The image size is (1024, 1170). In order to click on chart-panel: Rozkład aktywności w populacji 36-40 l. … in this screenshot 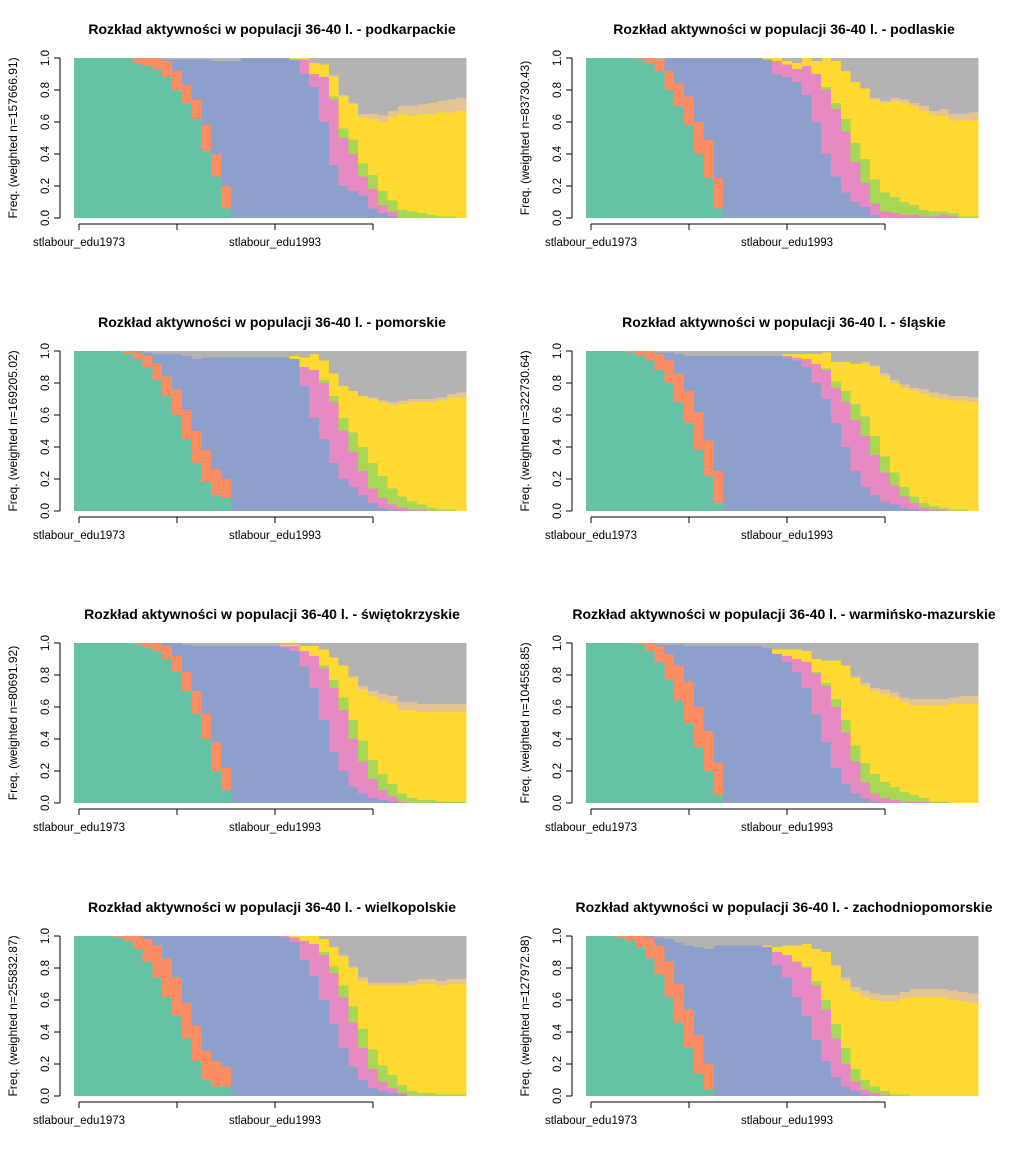, I will do `click(256, 439)`.